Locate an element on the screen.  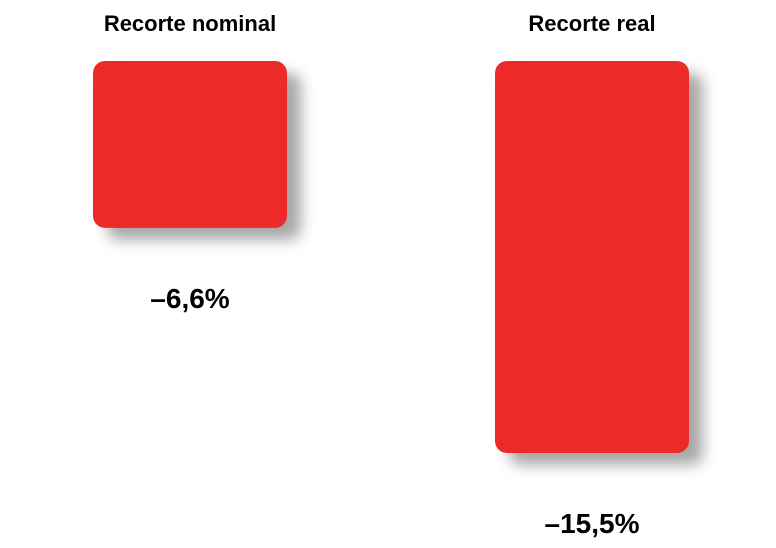
data-label: –6,6% is located at coordinates (189, 298).